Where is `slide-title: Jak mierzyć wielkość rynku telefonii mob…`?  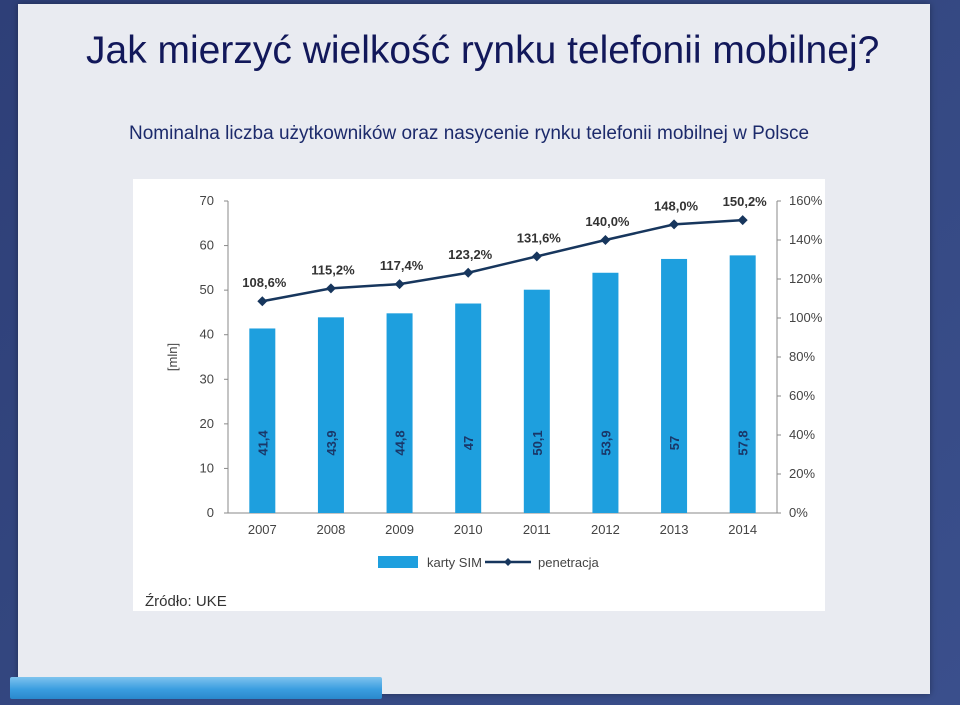
slide-title: Jak mierzyć wielkość rynku telefonii mob… is located at coordinates (483, 50).